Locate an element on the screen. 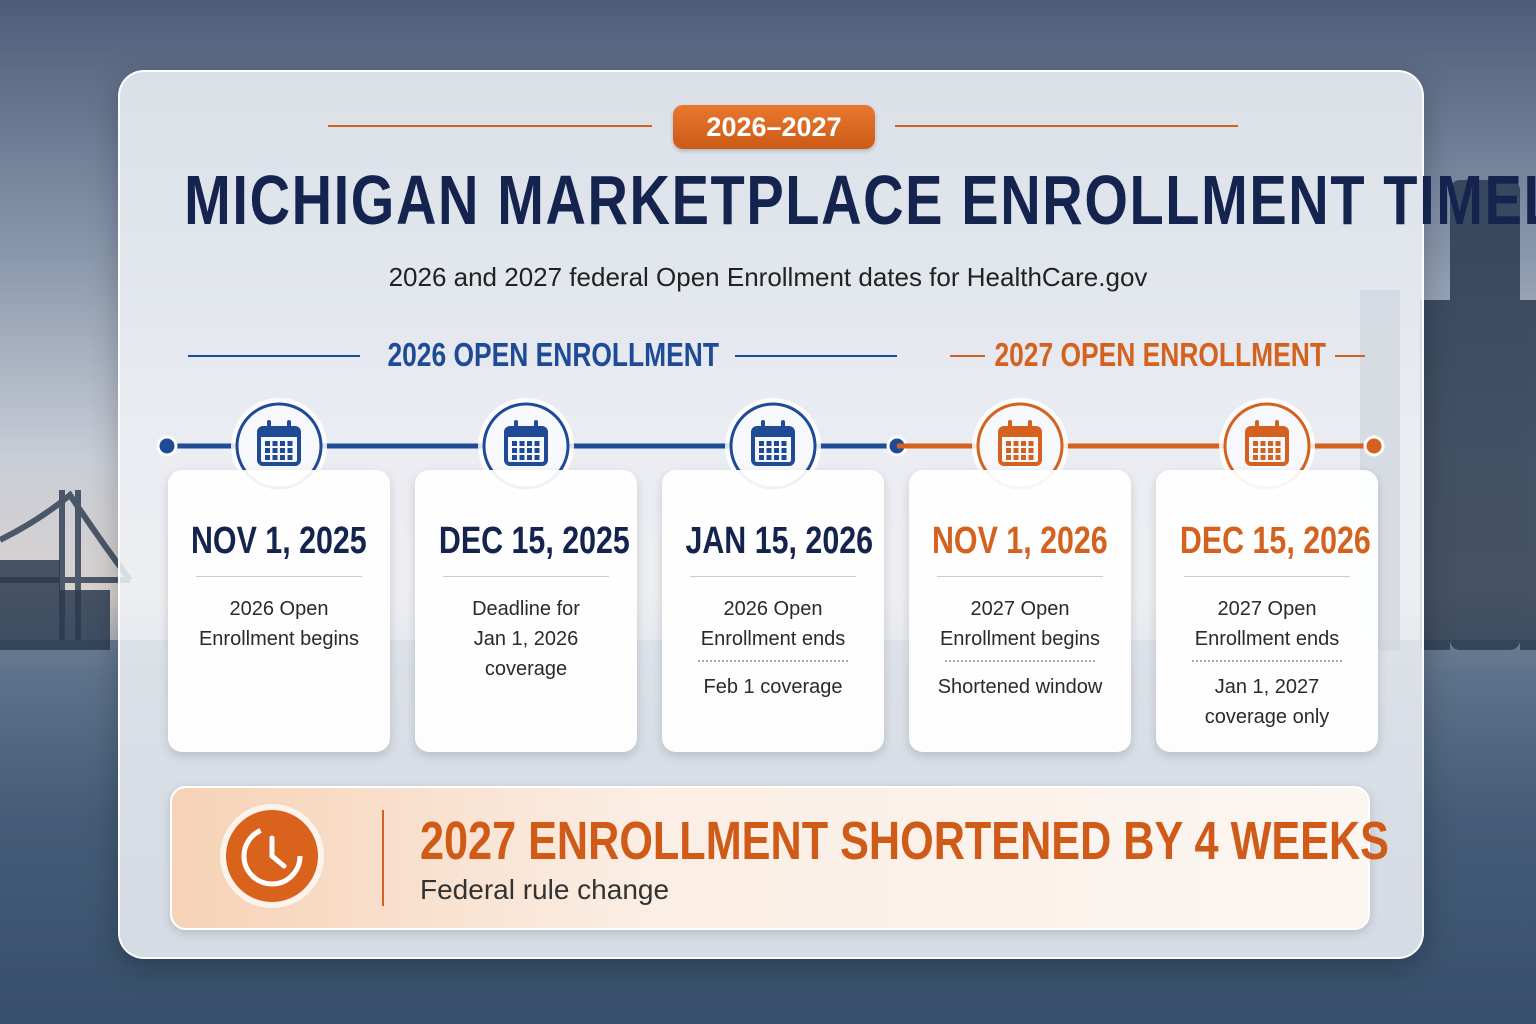 This screenshot has height=1024, width=1536. description: 2026 Open Enrollment begins is located at coordinates (279, 624).